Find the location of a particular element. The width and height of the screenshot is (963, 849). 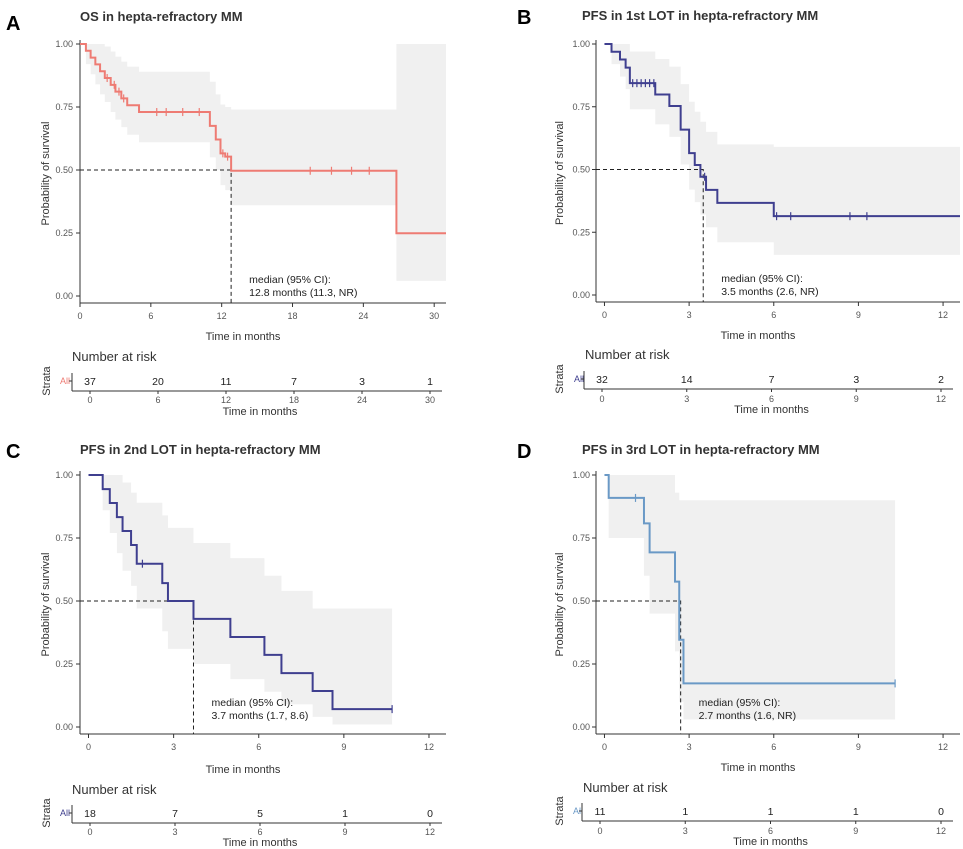

risk-x-tick-label: 30 is located at coordinates (430, 400).